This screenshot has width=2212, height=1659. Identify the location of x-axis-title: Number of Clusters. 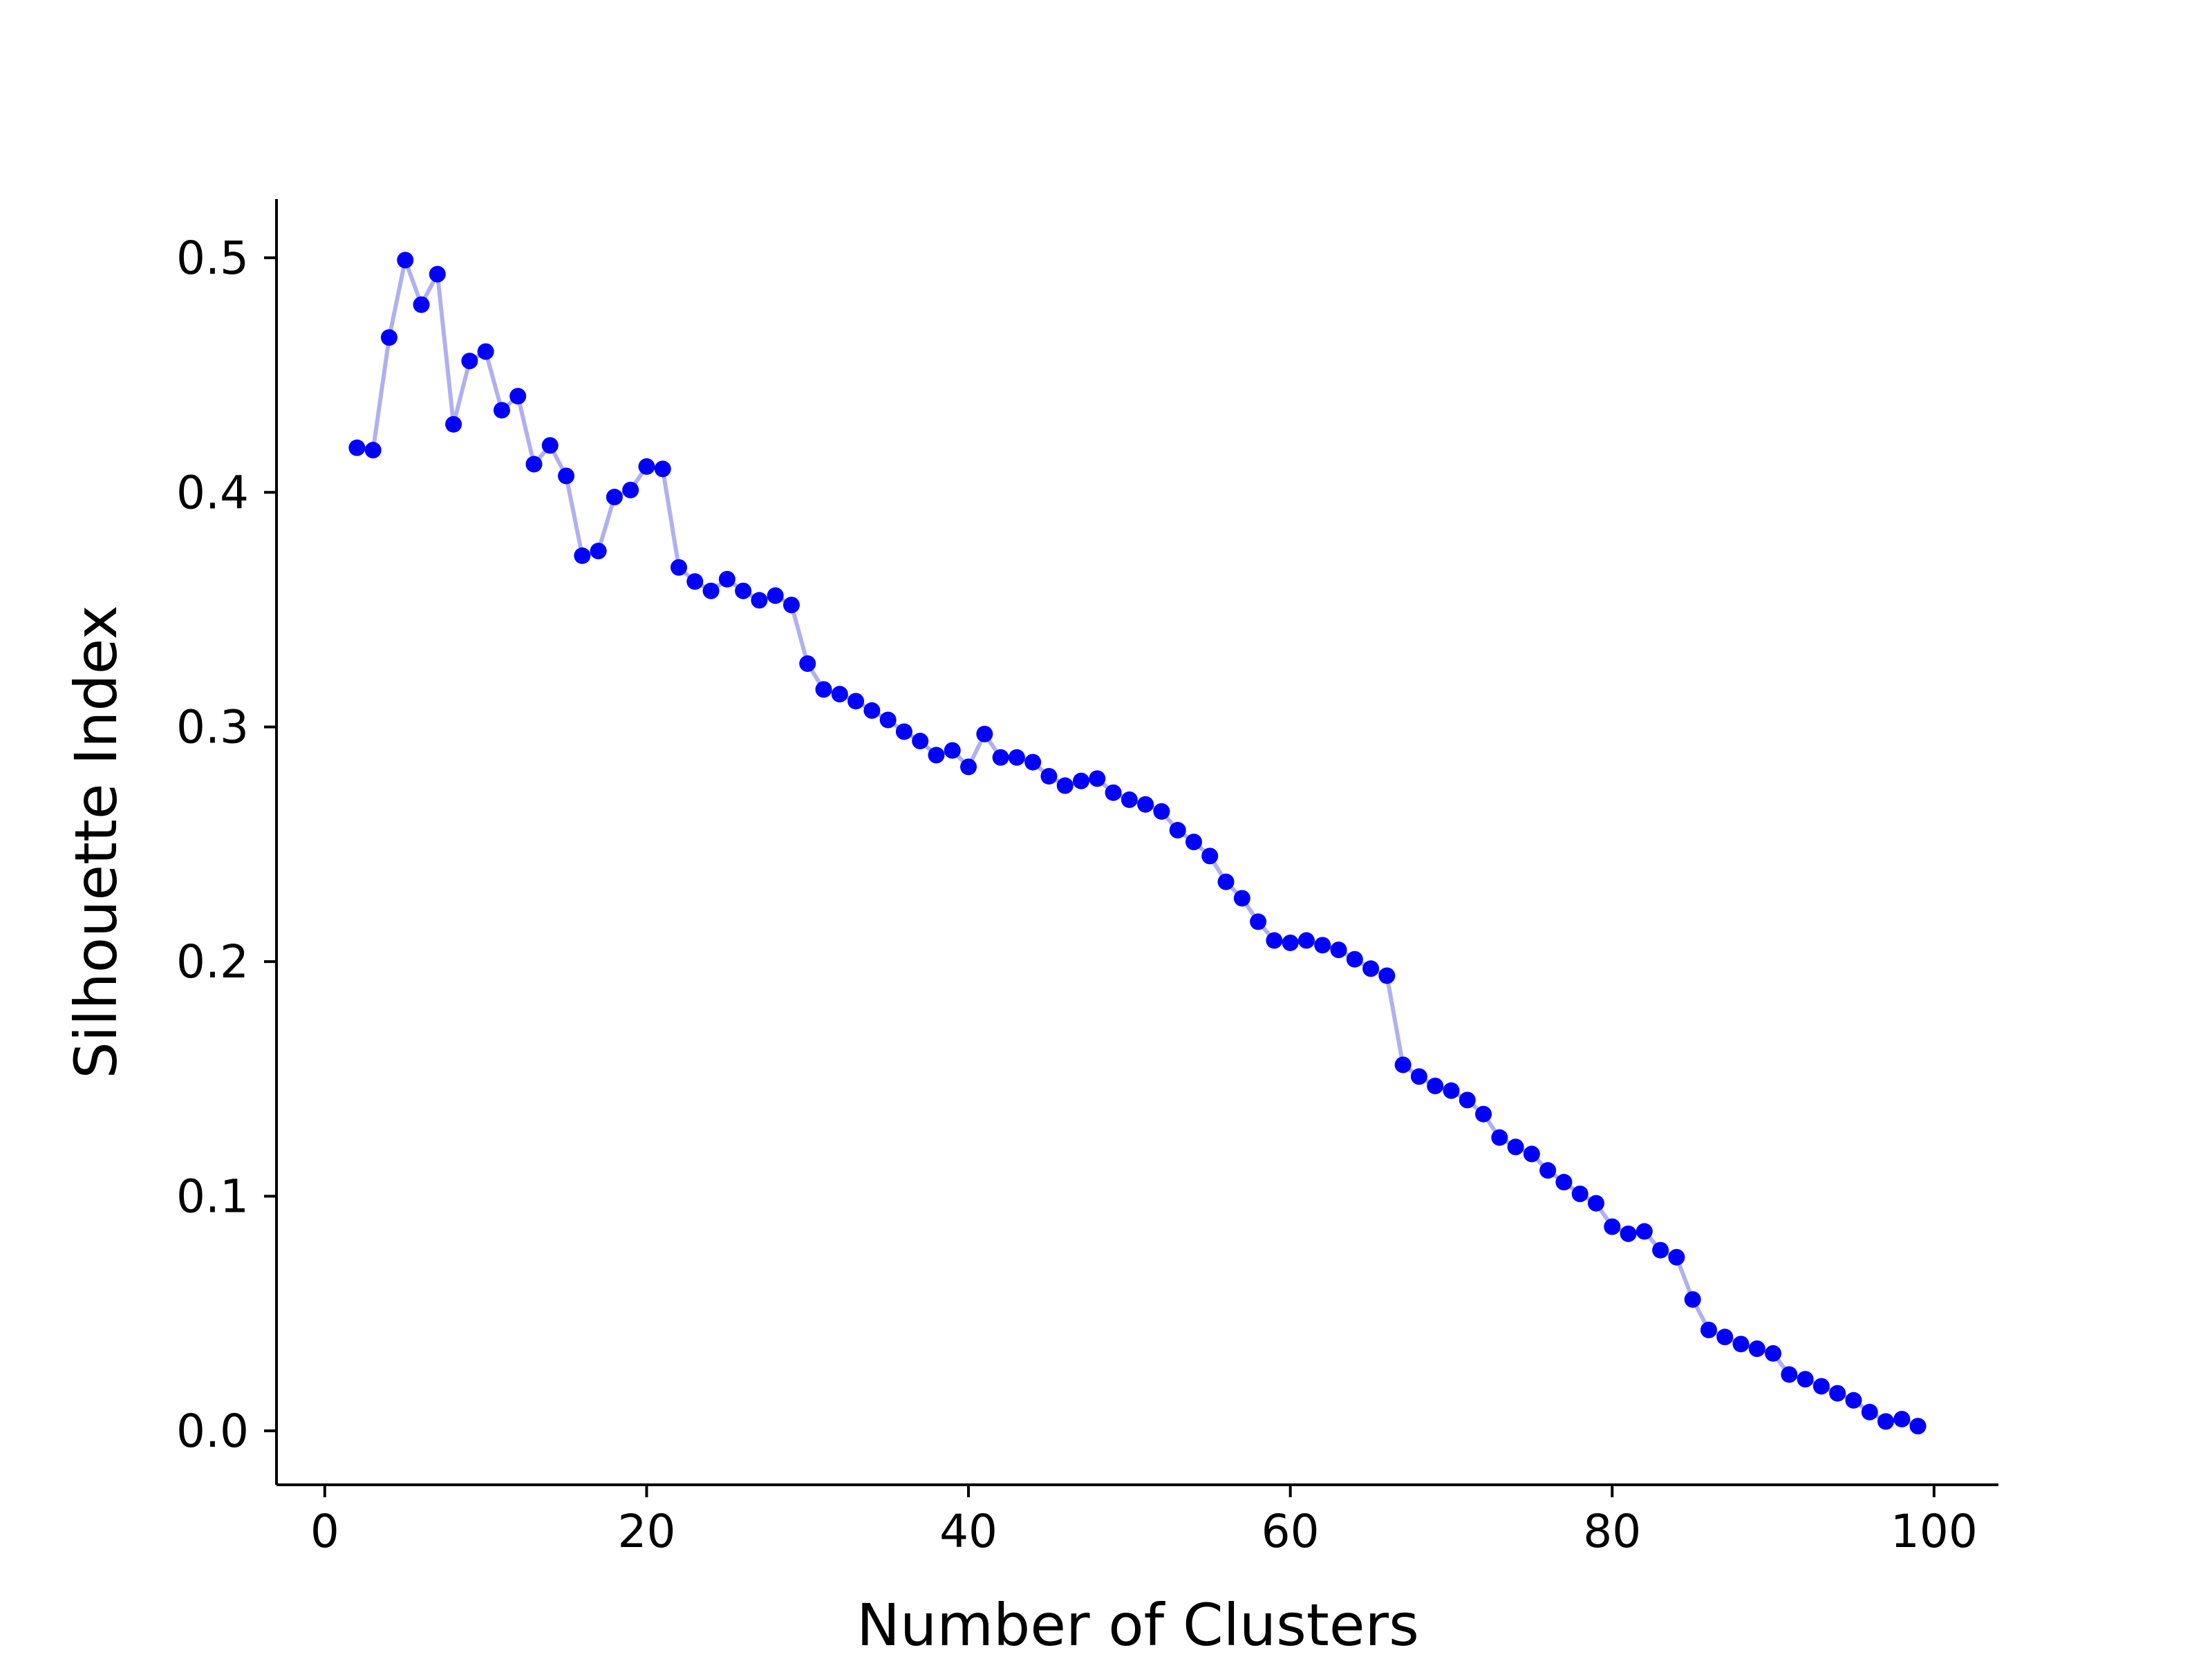
(1138, 1625).